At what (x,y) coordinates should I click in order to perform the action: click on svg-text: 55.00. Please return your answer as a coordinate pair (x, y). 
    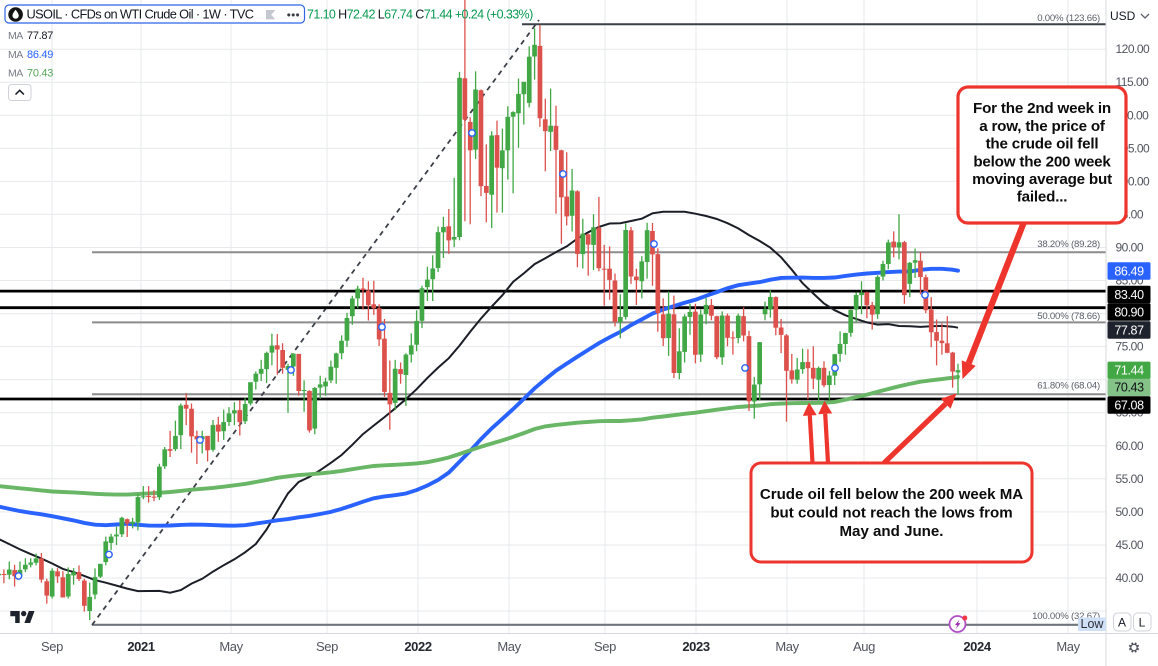
    Looking at the image, I should click on (1130, 479).